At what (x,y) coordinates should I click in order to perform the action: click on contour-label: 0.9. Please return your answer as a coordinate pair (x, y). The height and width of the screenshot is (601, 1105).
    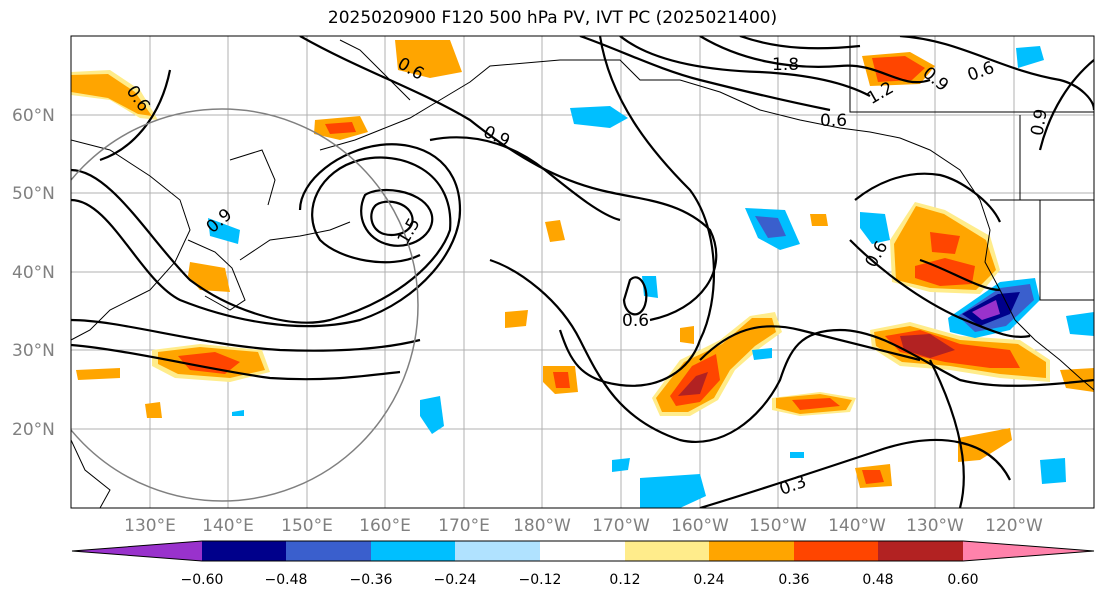
    Looking at the image, I should click on (1039, 122).